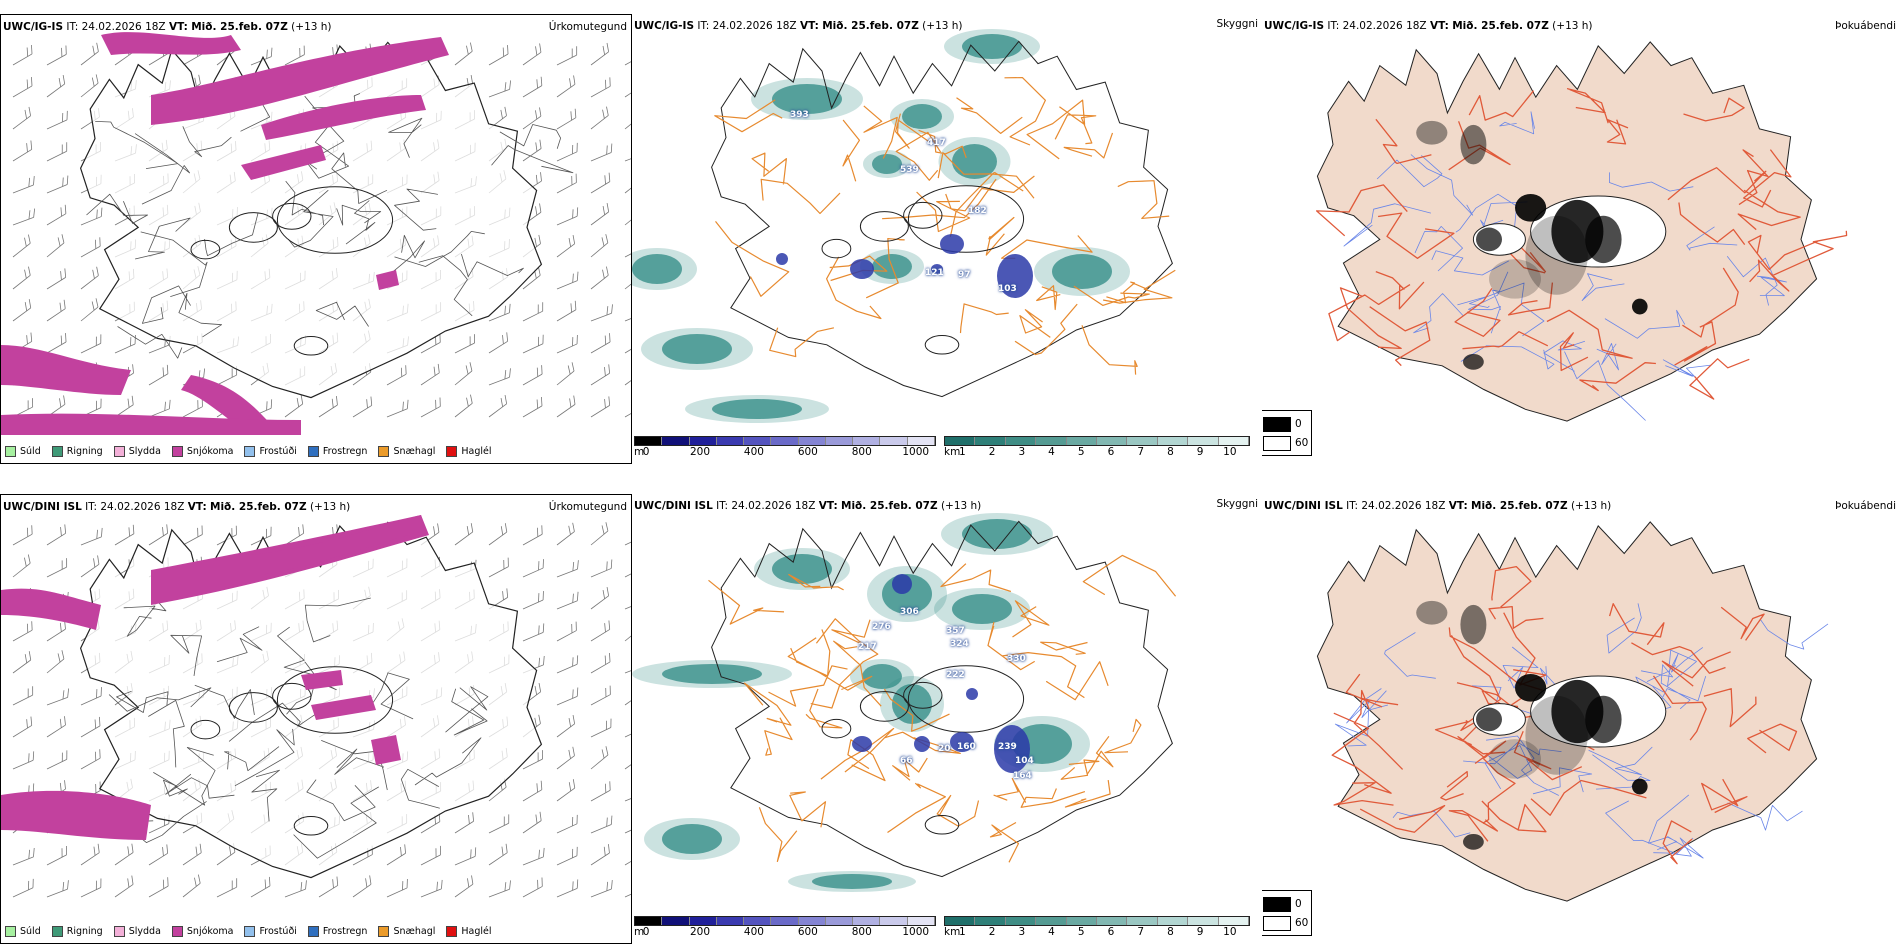  I want to click on visibility-value-label: 222, so click(955, 675).